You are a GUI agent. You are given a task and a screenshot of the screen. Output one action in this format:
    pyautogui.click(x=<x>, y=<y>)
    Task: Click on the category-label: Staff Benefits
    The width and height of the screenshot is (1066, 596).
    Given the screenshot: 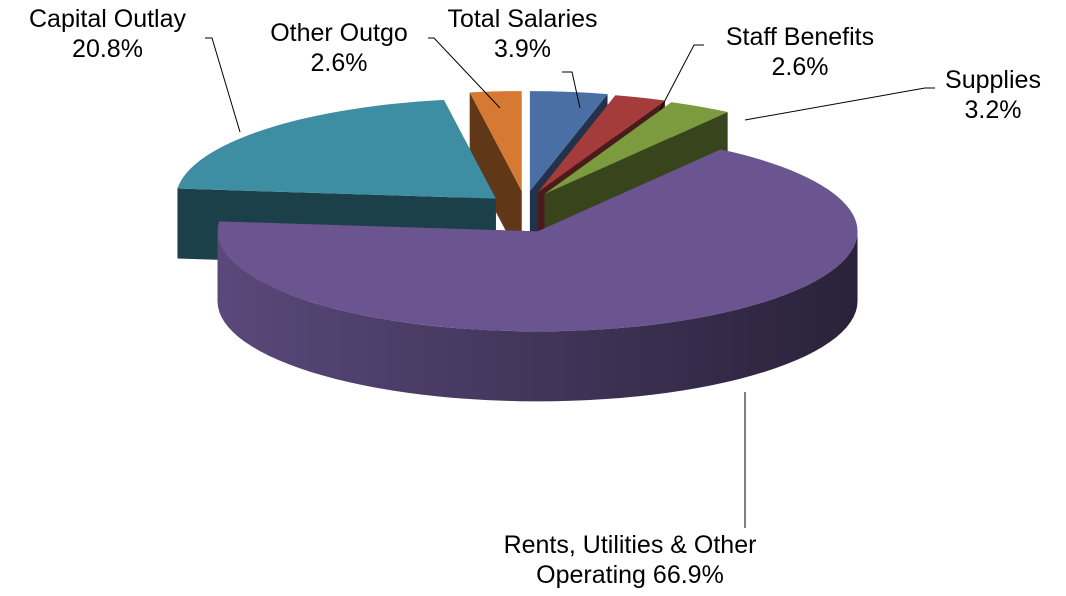 What is the action you would take?
    pyautogui.click(x=800, y=37)
    